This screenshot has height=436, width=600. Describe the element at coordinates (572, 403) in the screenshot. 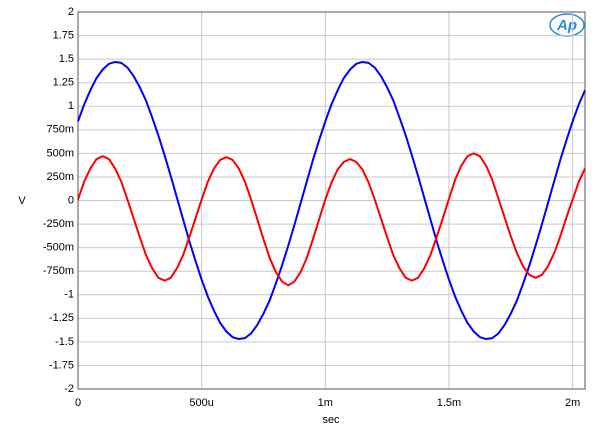

I see `x-tick-label: 2m` at that location.